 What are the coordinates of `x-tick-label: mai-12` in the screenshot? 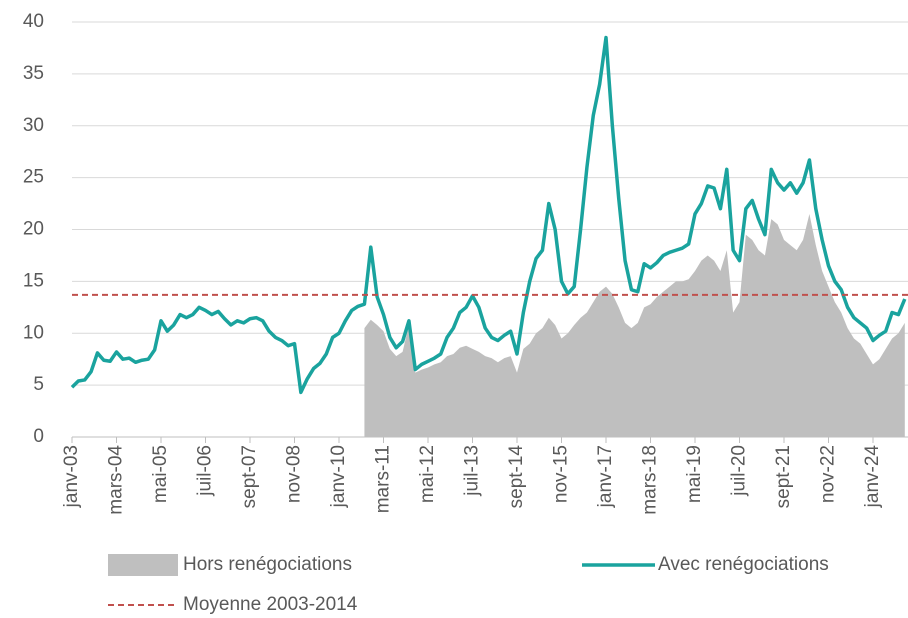 It's located at (427, 474).